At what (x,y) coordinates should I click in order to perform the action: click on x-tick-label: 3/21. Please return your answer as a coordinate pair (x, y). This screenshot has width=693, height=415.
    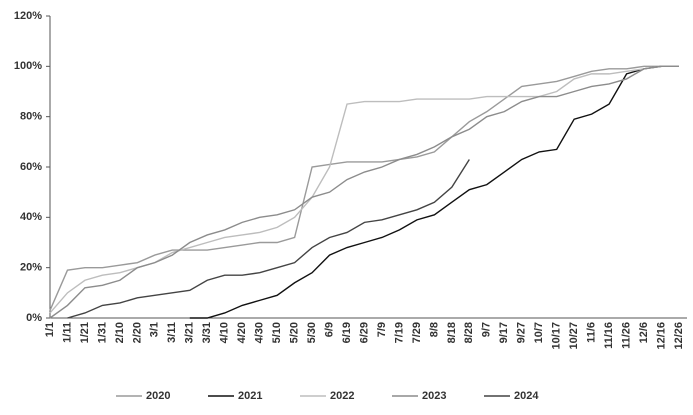
    Looking at the image, I should click on (190, 332).